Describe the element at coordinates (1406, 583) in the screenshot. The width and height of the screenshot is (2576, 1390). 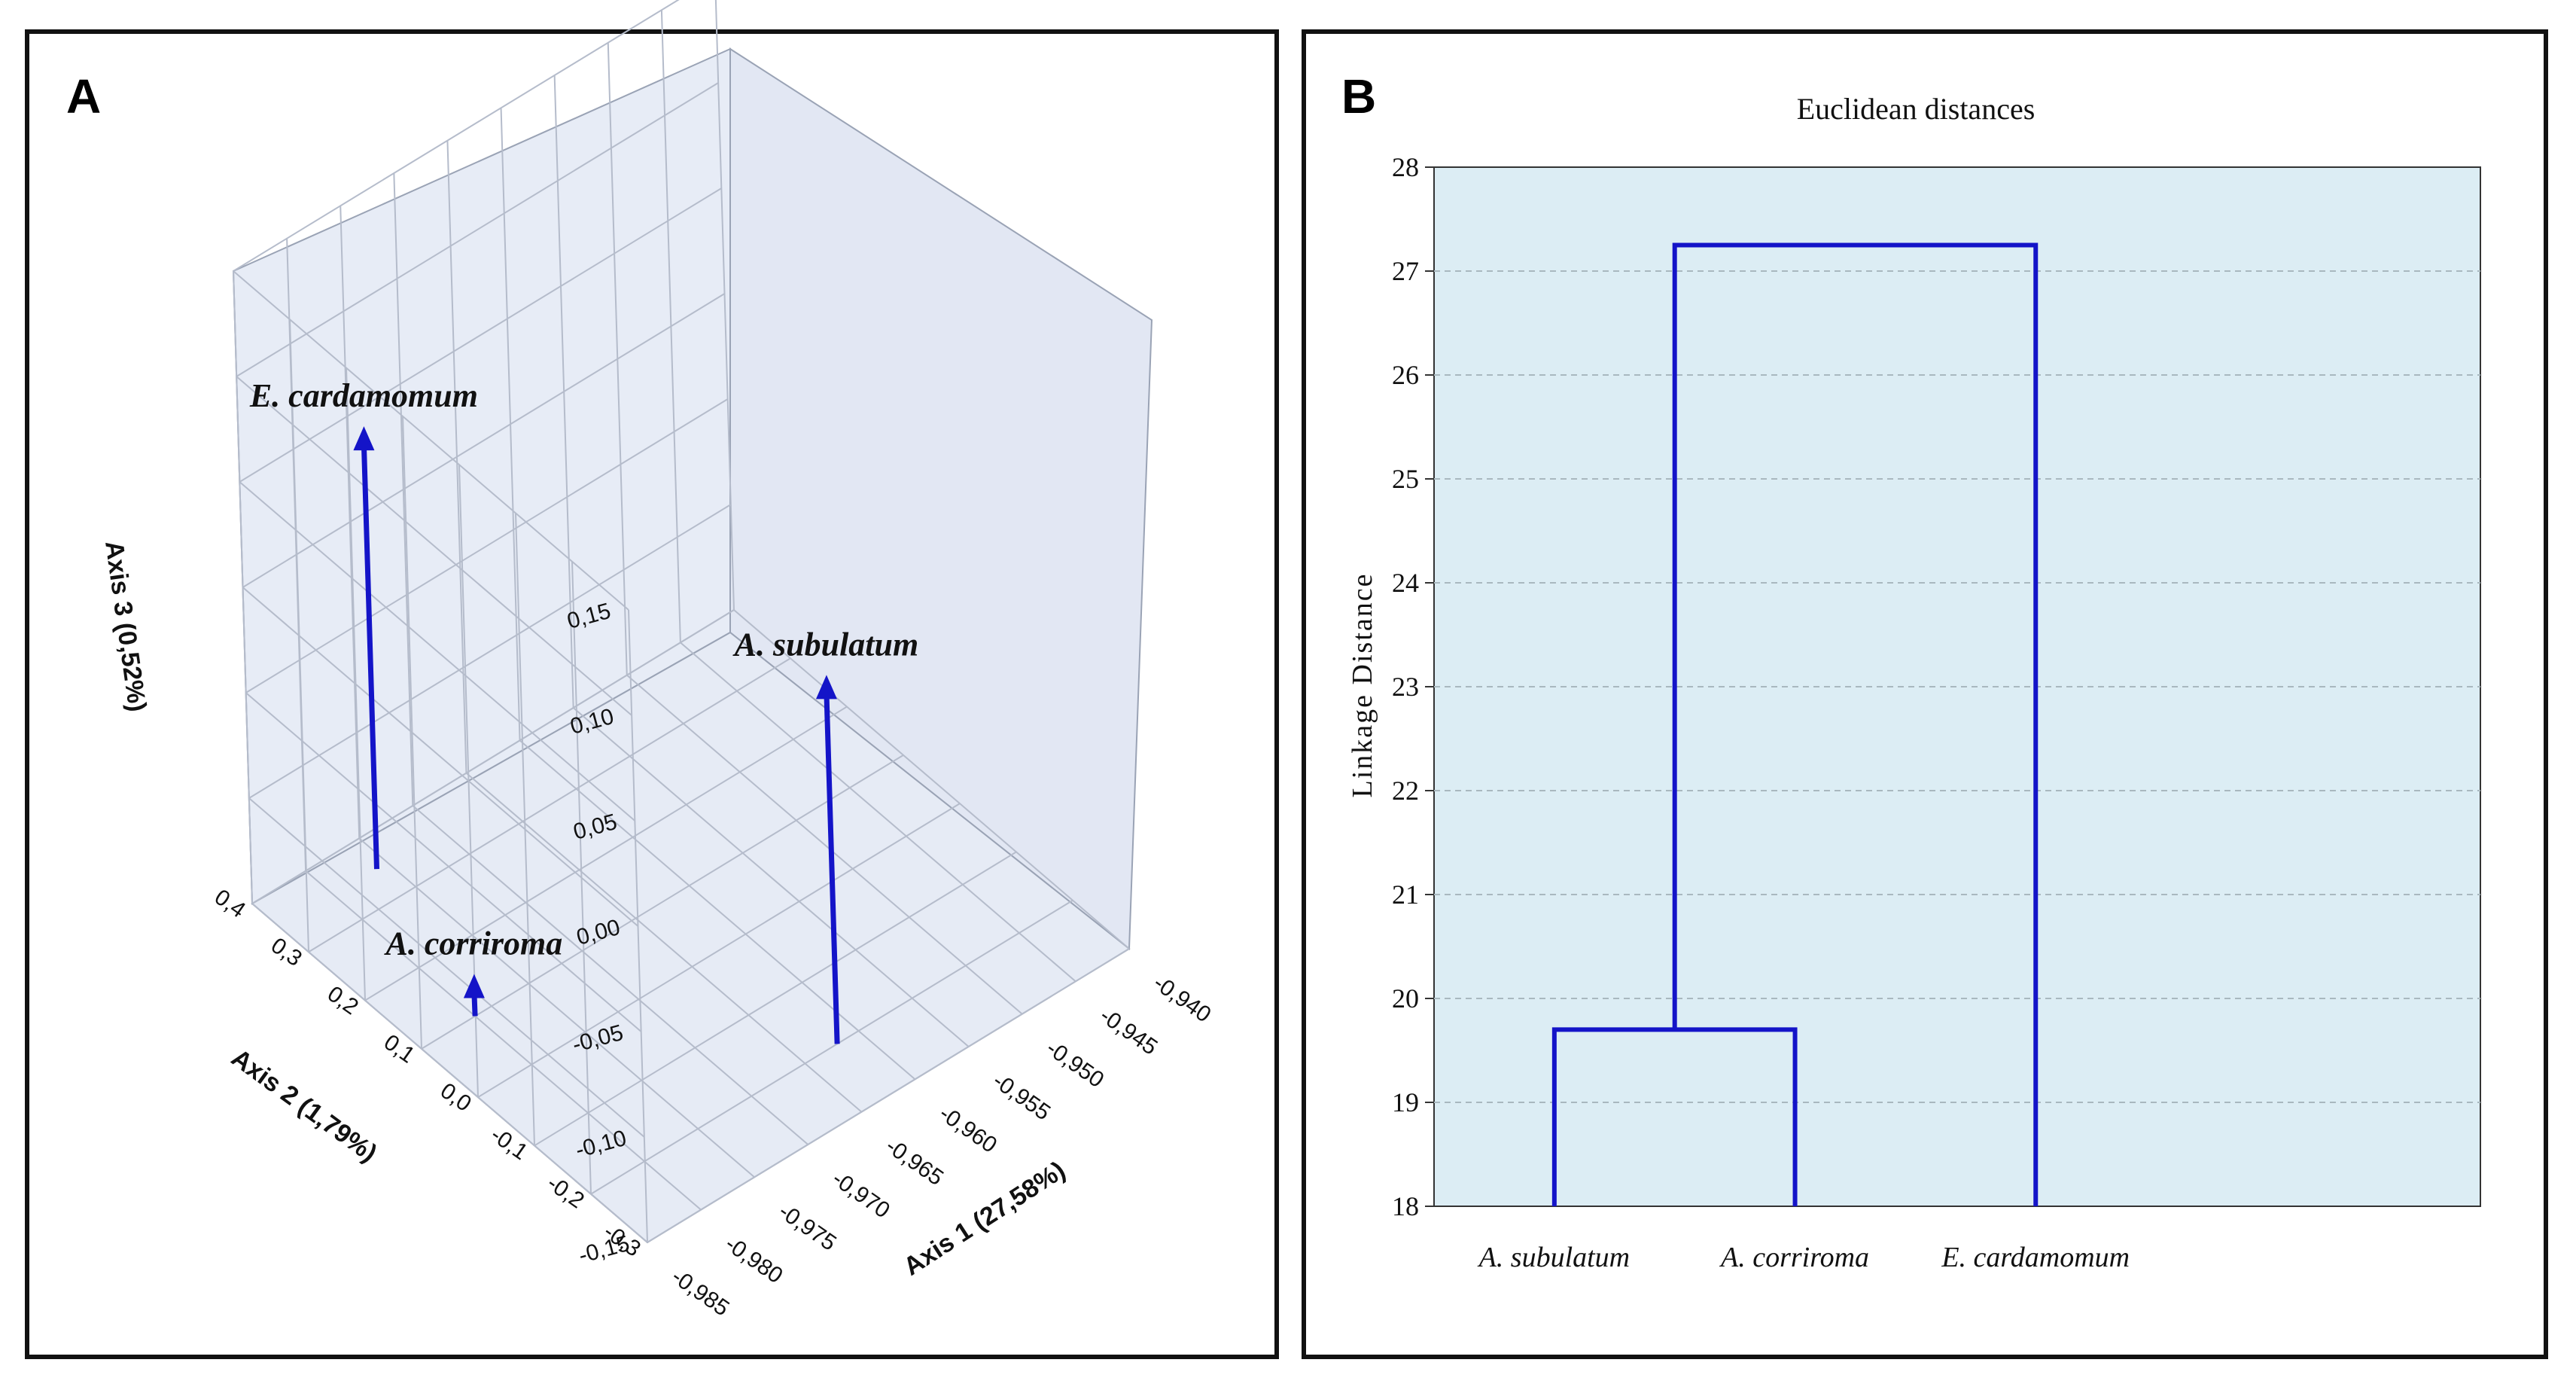
I see `y-tick-label: 24` at that location.